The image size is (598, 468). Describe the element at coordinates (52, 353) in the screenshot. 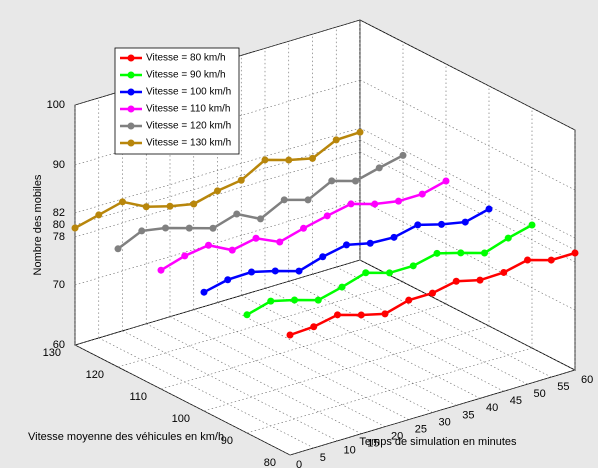

I see `y-tick-label: 130` at that location.